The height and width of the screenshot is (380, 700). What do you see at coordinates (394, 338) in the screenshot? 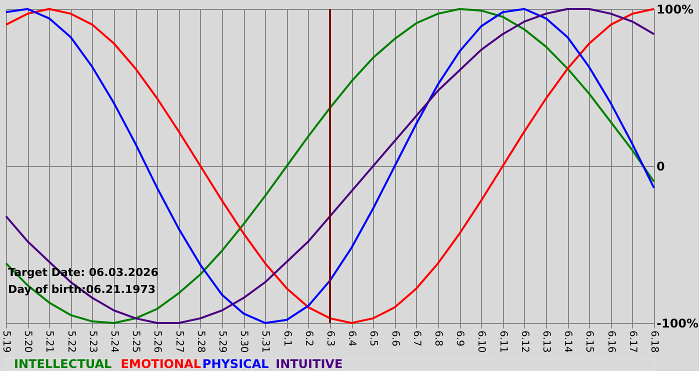
I see `x-tick-label: 6.6` at bounding box center [394, 338].